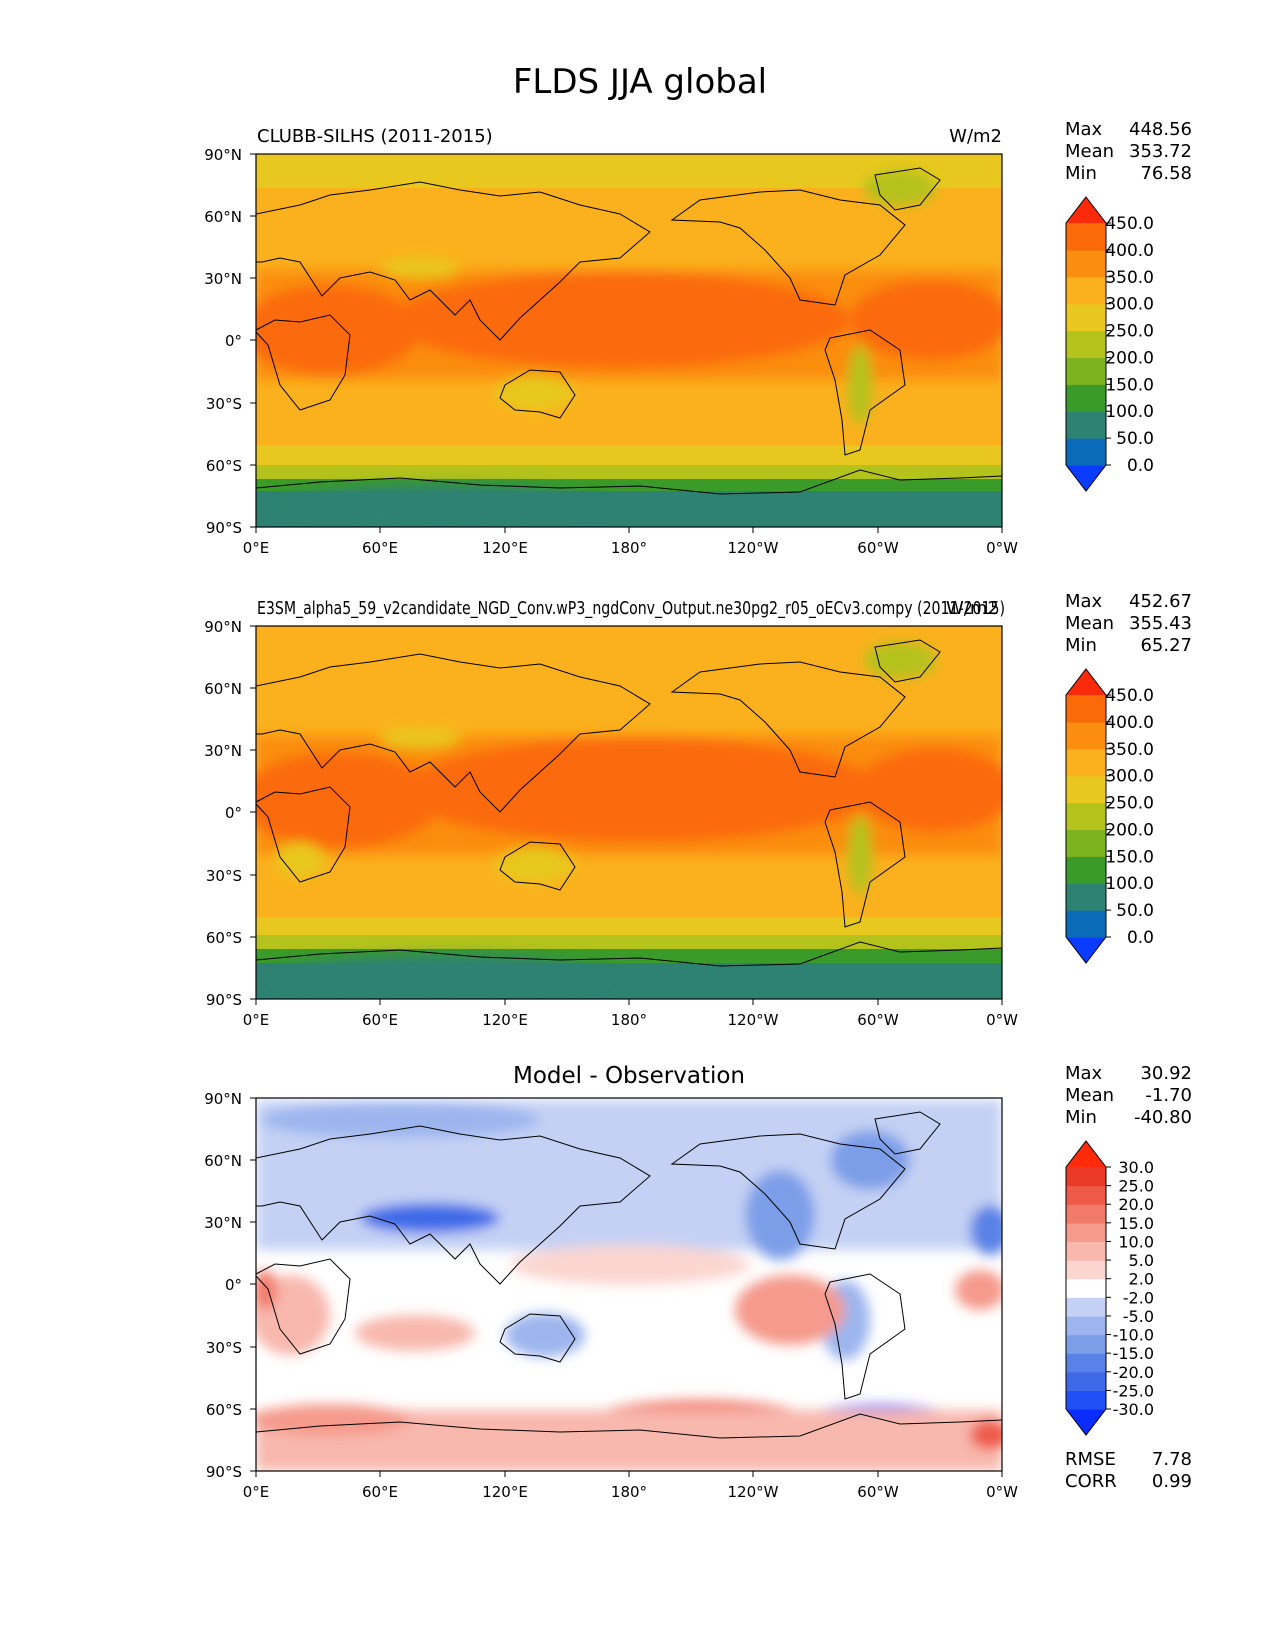 This screenshot has height=1650, width=1275. I want to click on colorbar-tick-label: -10.0, so click(1133, 1335).